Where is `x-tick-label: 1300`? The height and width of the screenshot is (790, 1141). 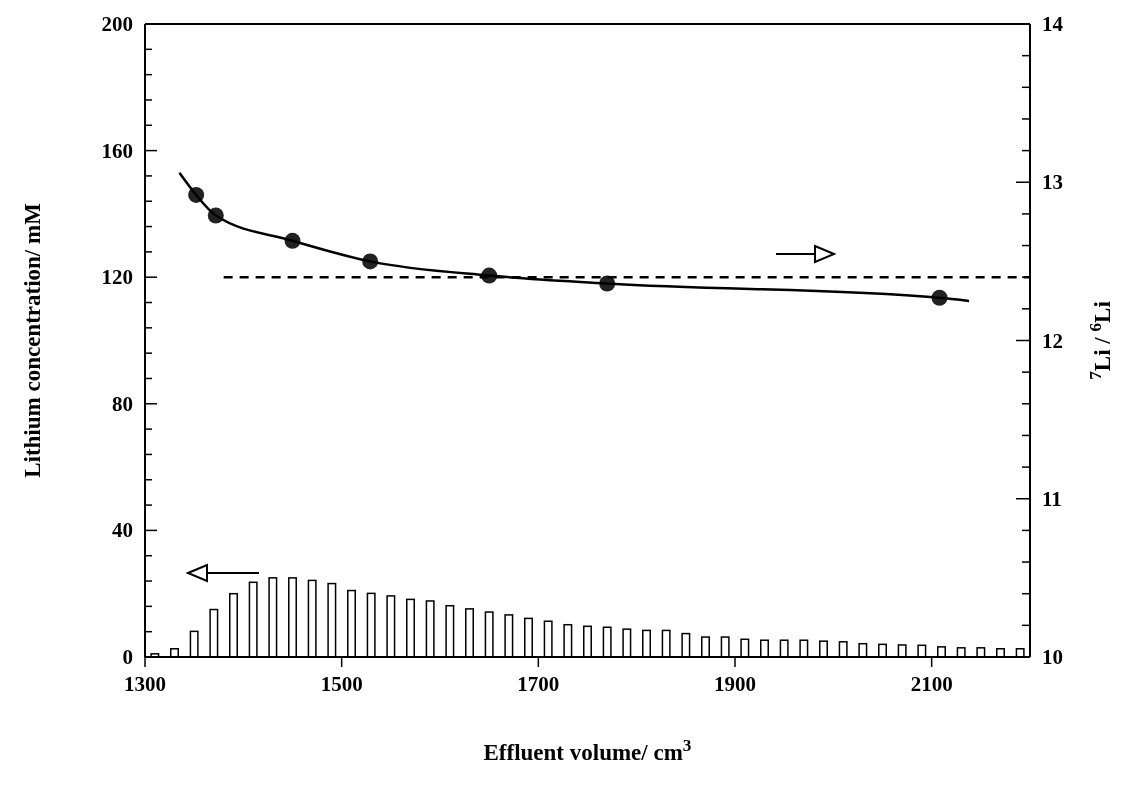 x-tick-label: 1300 is located at coordinates (145, 684).